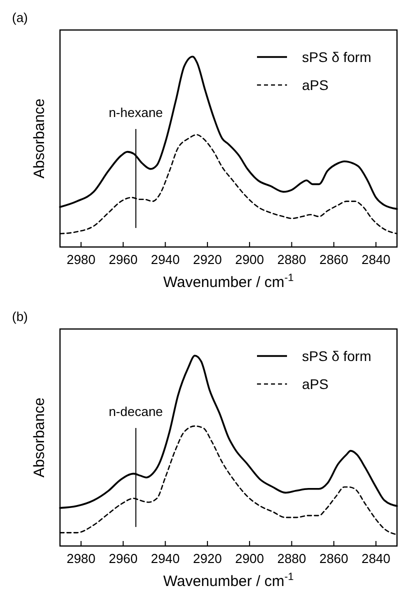  What do you see at coordinates (135, 112) in the screenshot?
I see `ref-line-label: n-hexane` at bounding box center [135, 112].